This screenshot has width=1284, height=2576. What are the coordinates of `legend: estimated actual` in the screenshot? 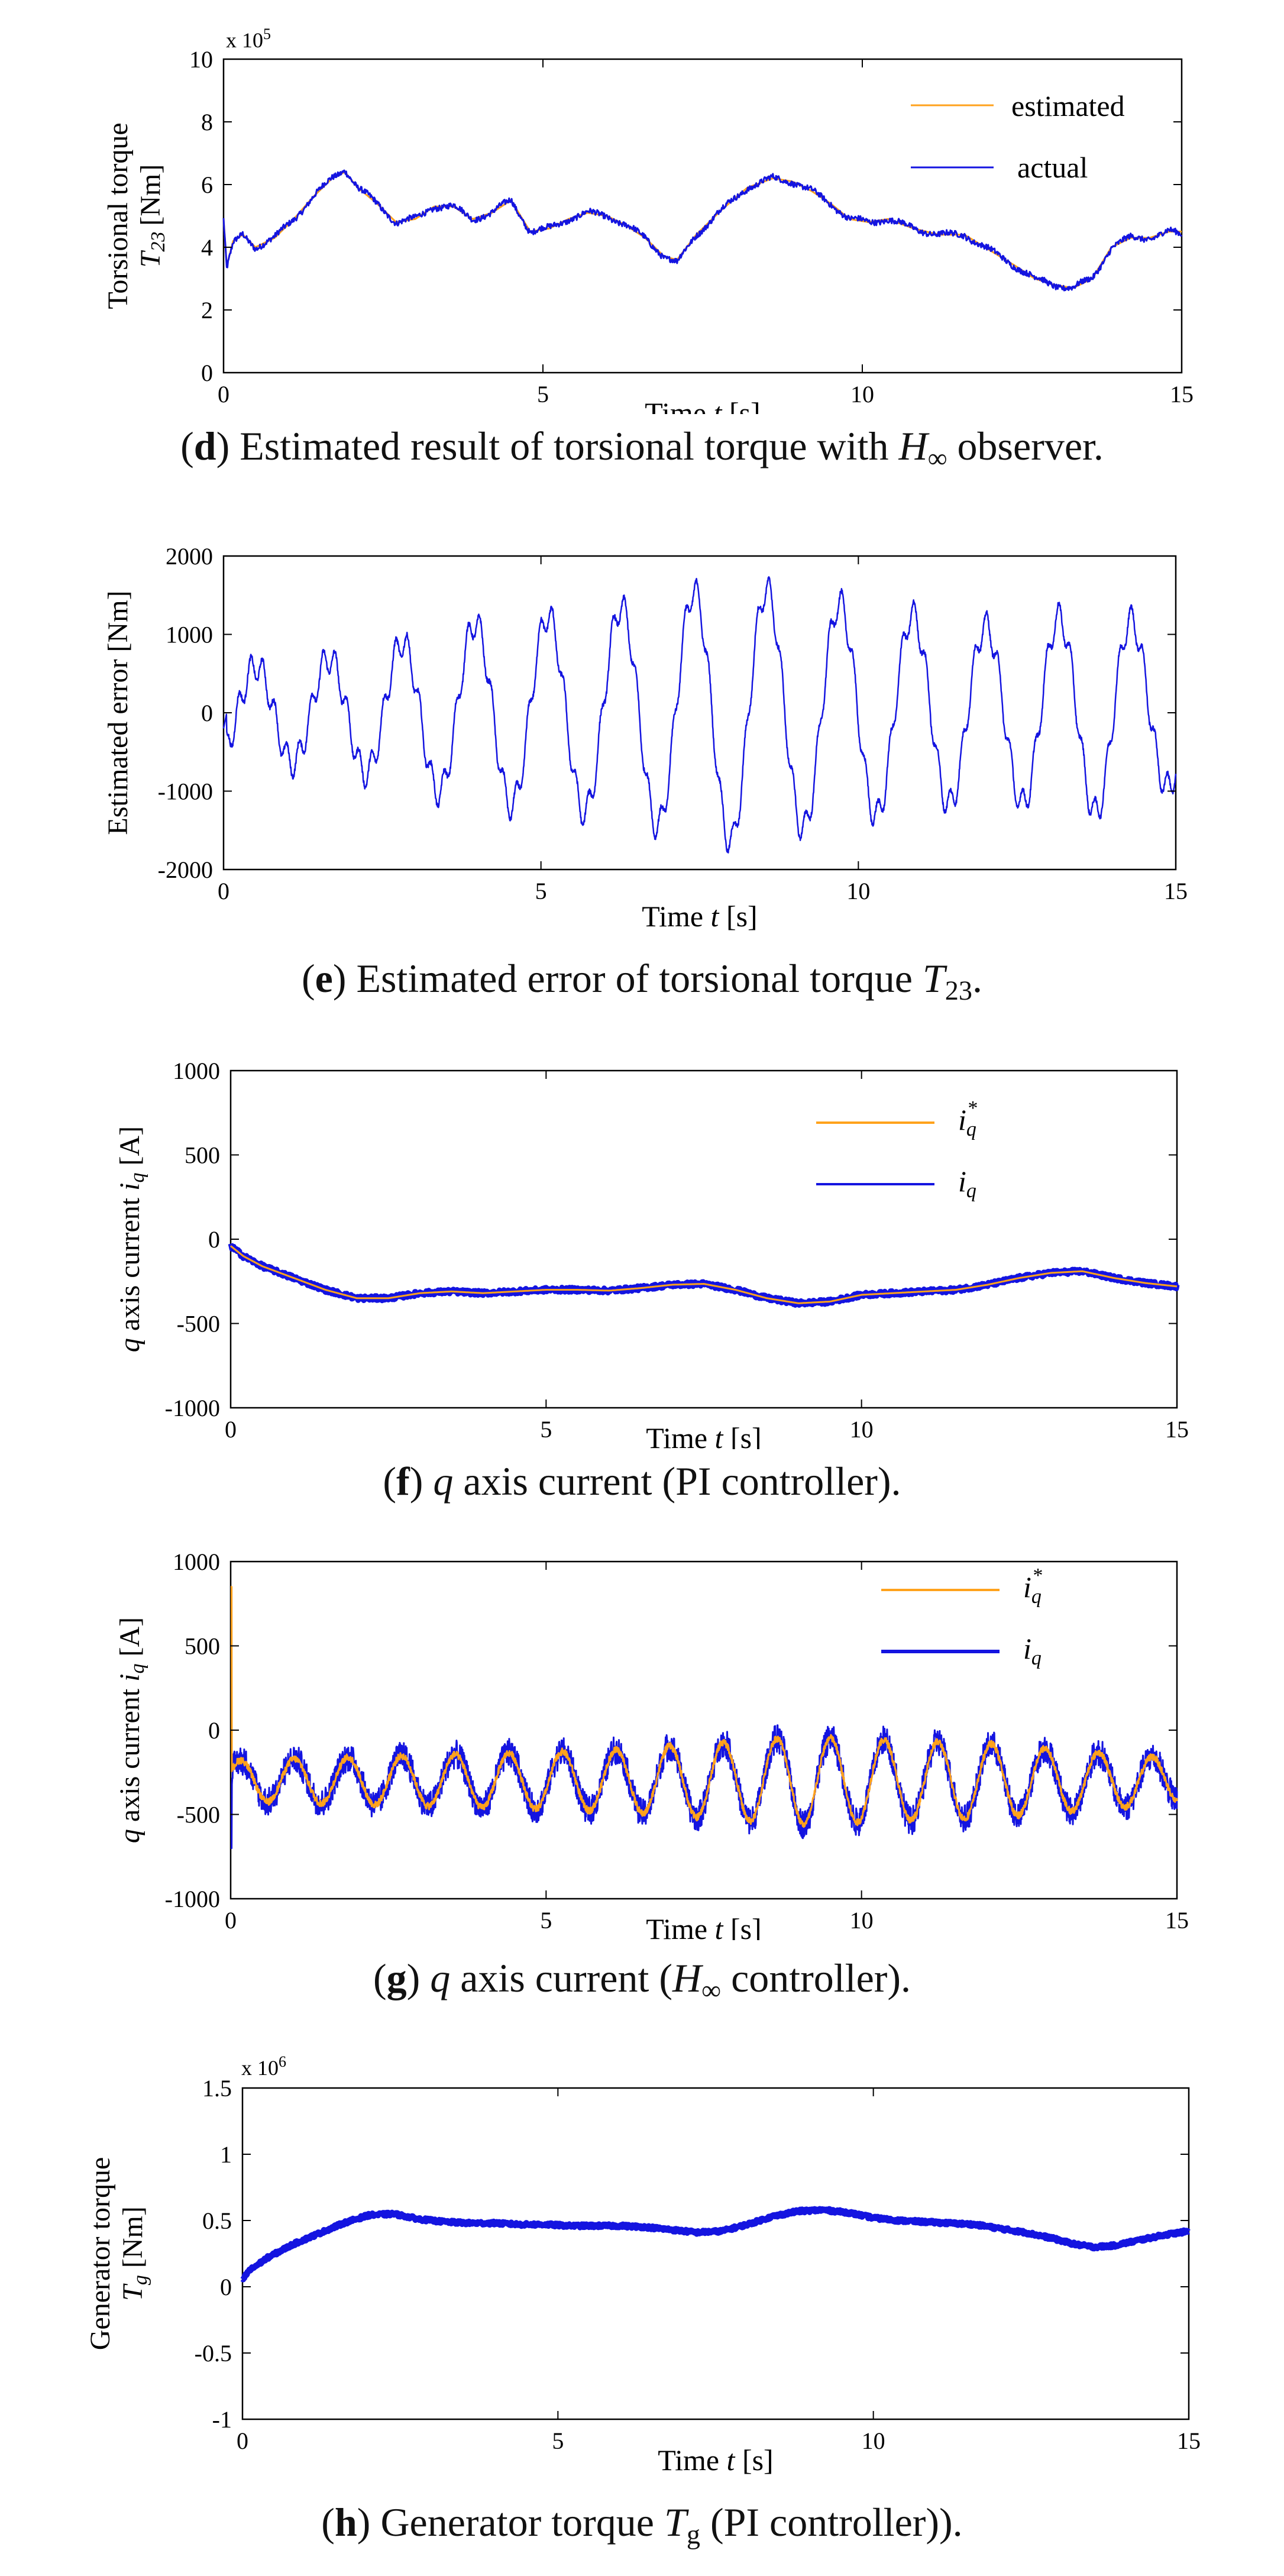 It's located at (1018, 136).